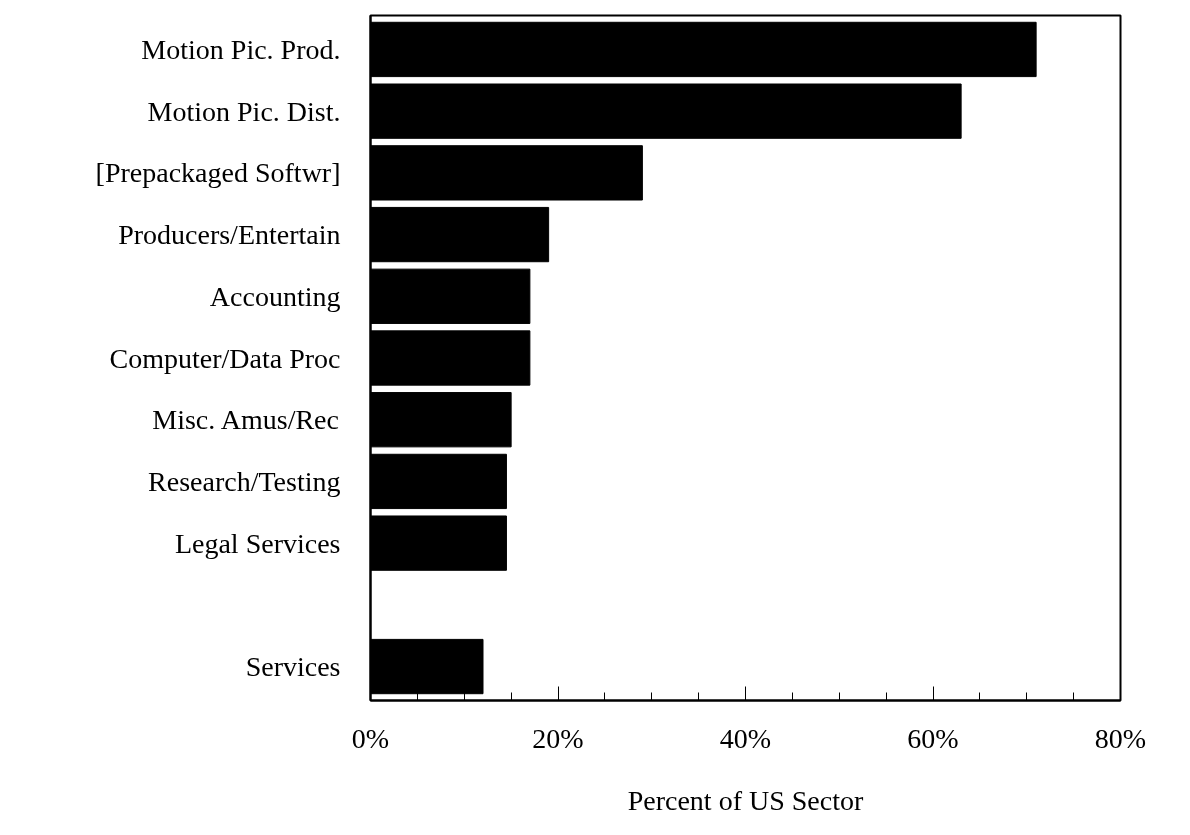 This screenshot has height=835, width=1190. What do you see at coordinates (293, 667) in the screenshot?
I see `y-tick-label: Services` at bounding box center [293, 667].